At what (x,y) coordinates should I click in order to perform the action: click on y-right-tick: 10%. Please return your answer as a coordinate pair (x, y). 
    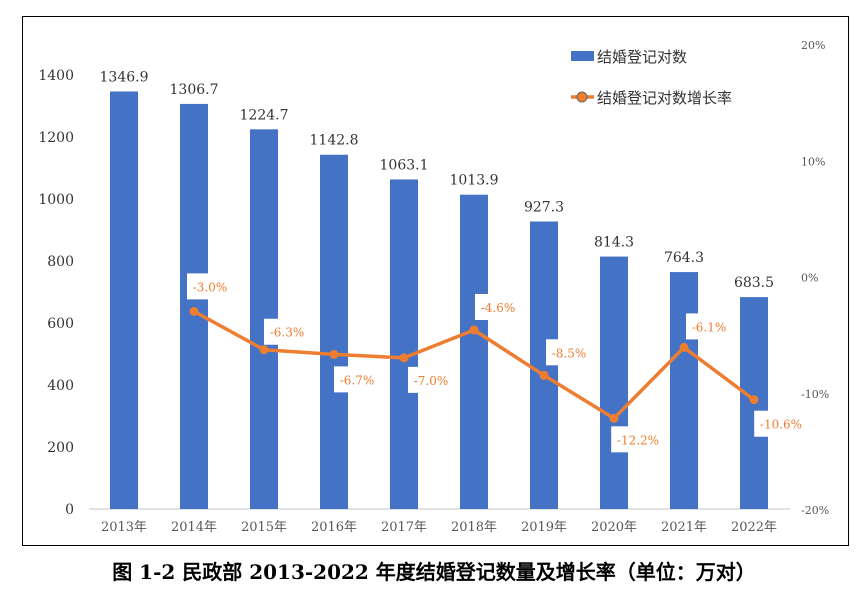
    Looking at the image, I should click on (813, 161).